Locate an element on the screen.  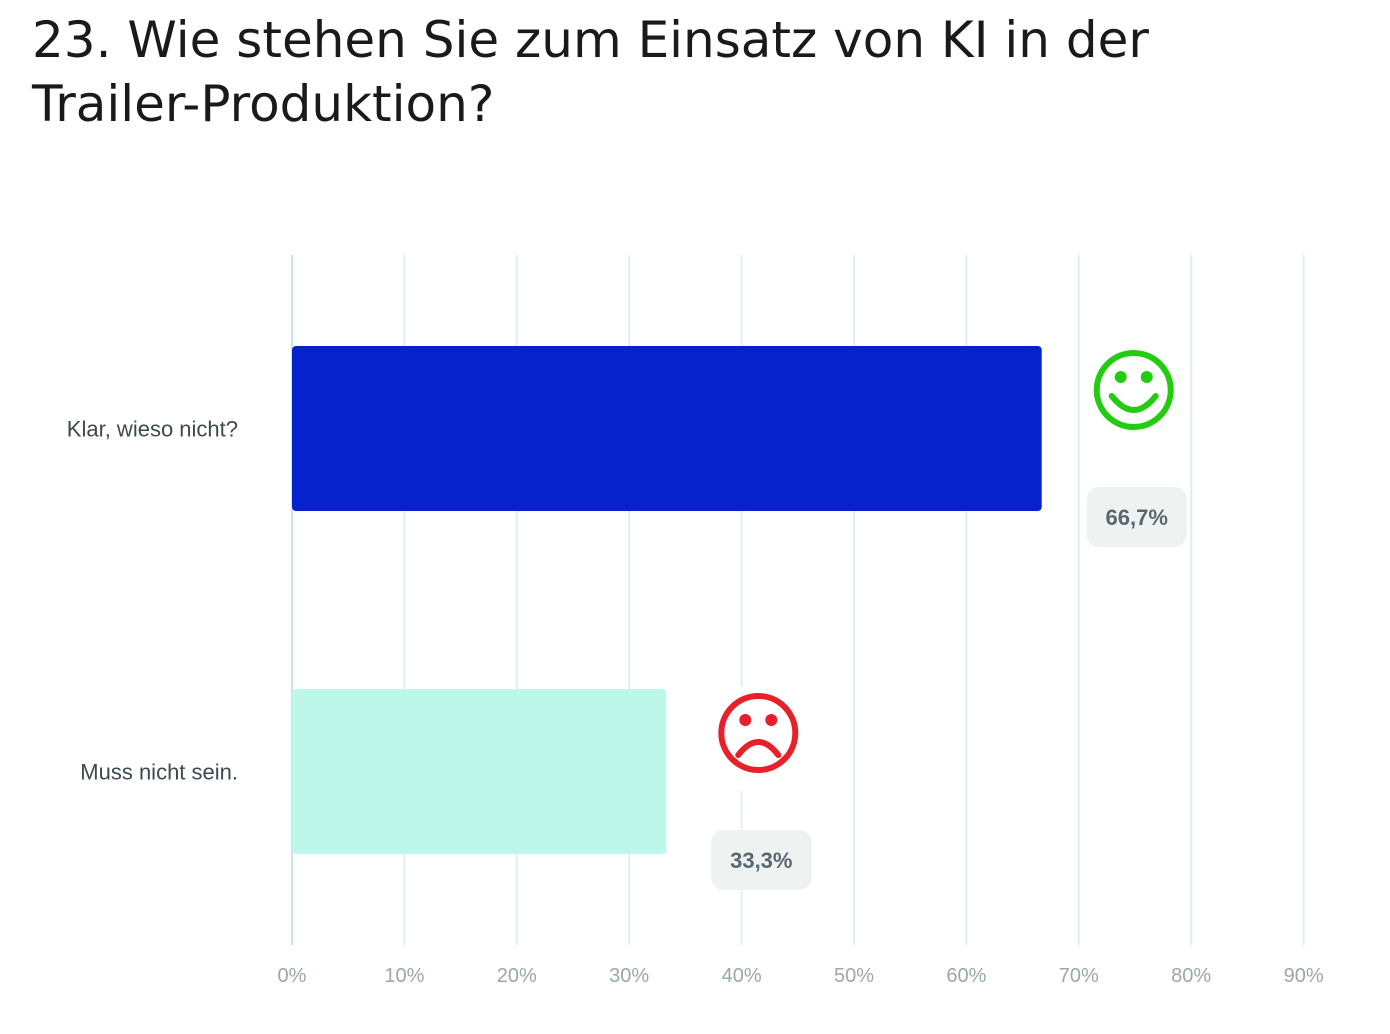
data-label: 66,7% is located at coordinates (1137, 517).